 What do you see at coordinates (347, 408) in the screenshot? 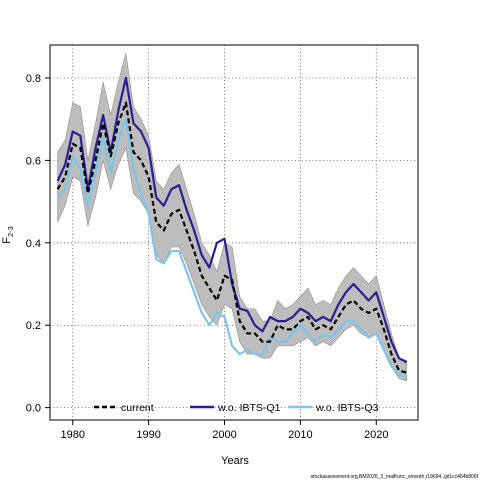
I see `legend-label-q3: w.o. IBTS-Q3` at bounding box center [347, 408].